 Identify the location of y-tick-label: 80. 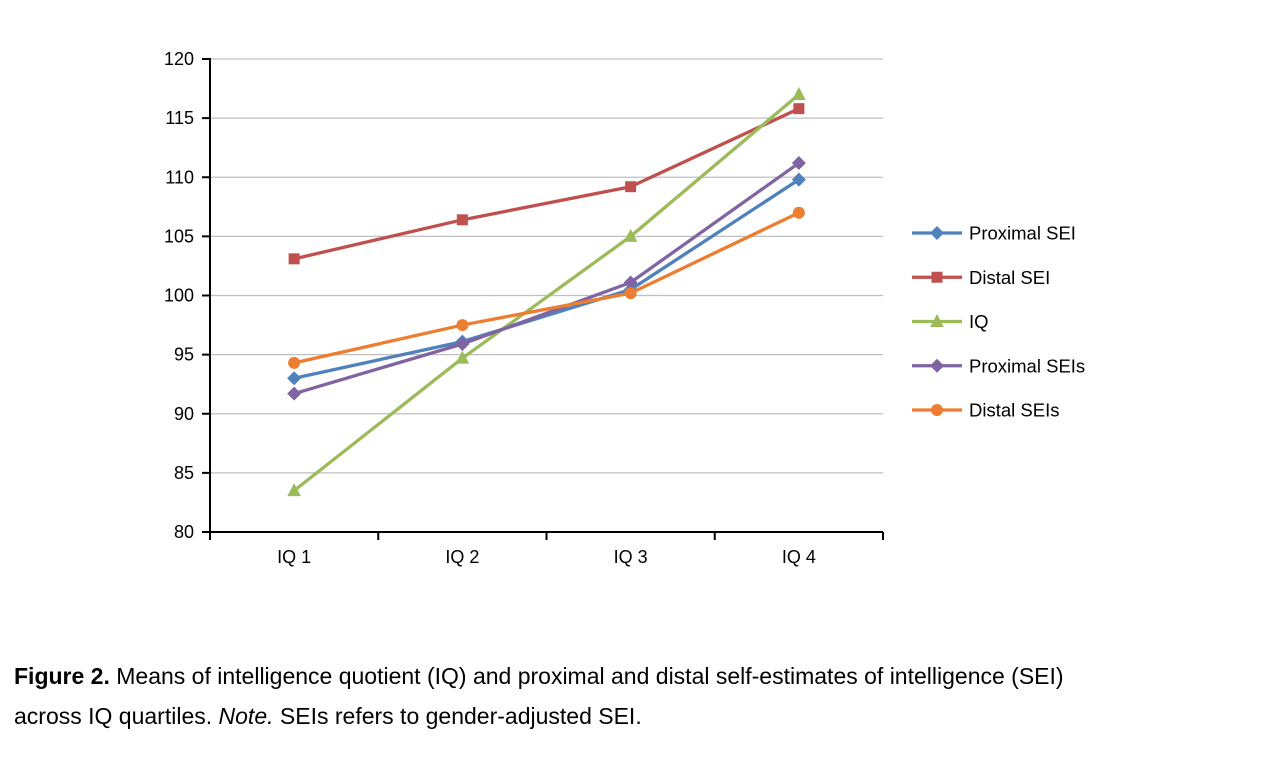
(184, 532).